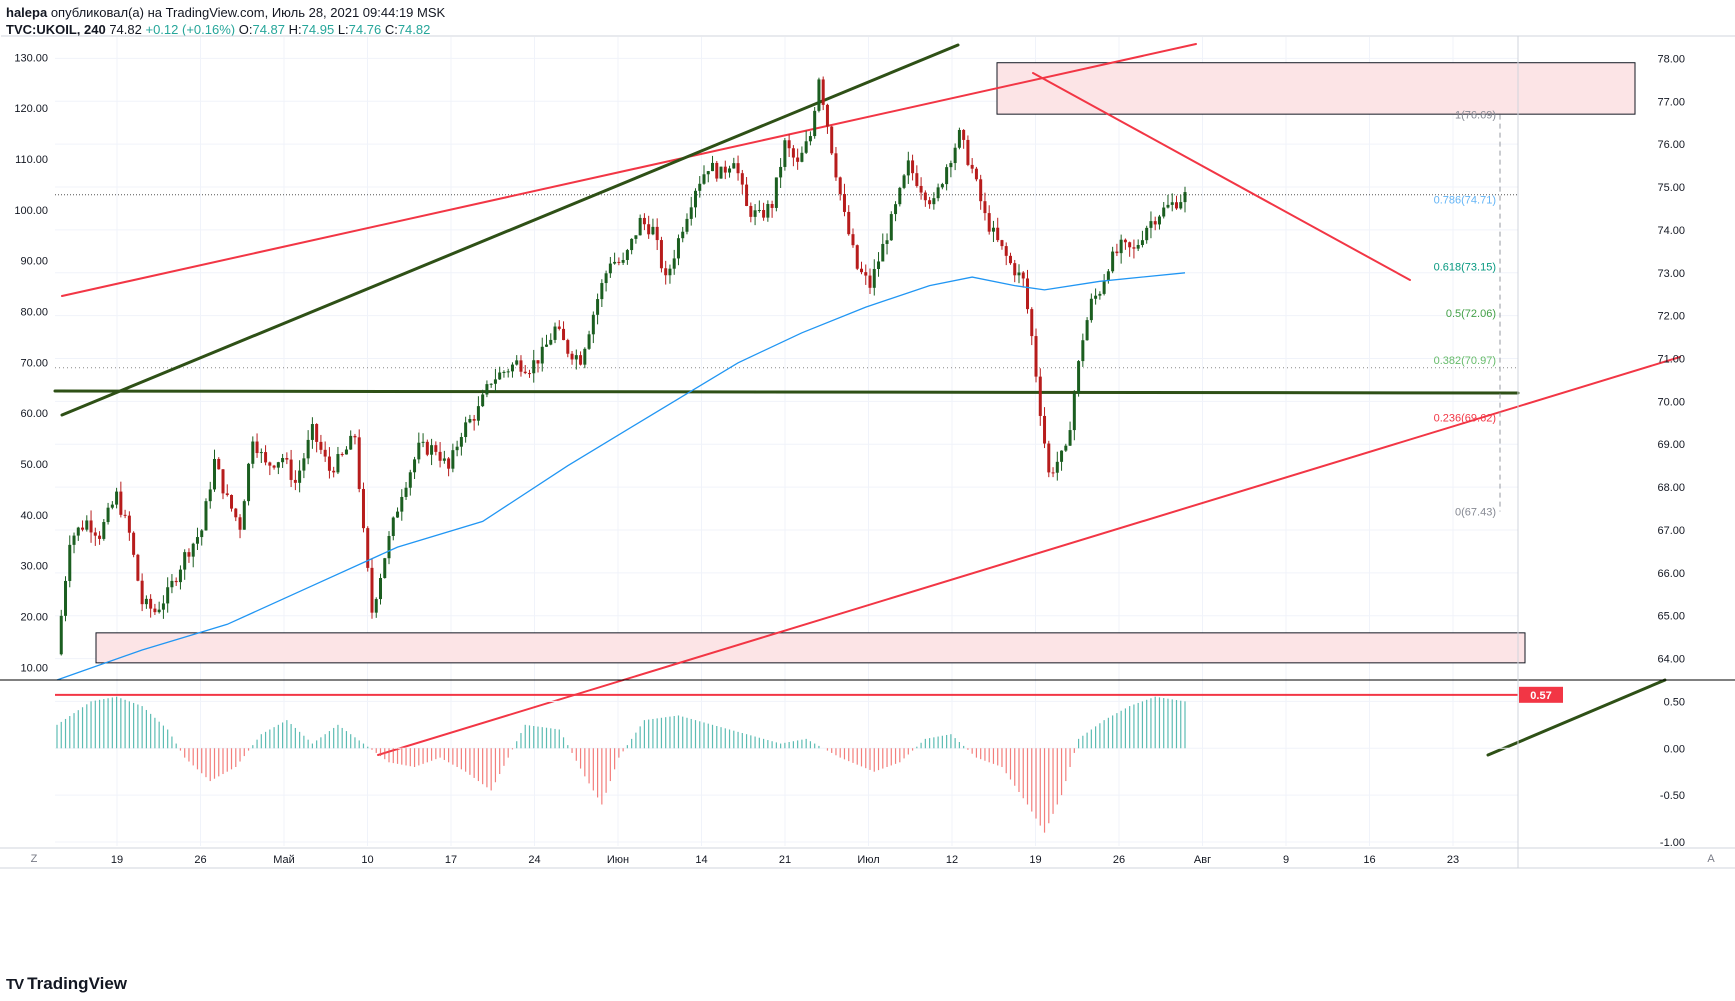  What do you see at coordinates (786, 392) in the screenshot?
I see `horizontal-green-level` at bounding box center [786, 392].